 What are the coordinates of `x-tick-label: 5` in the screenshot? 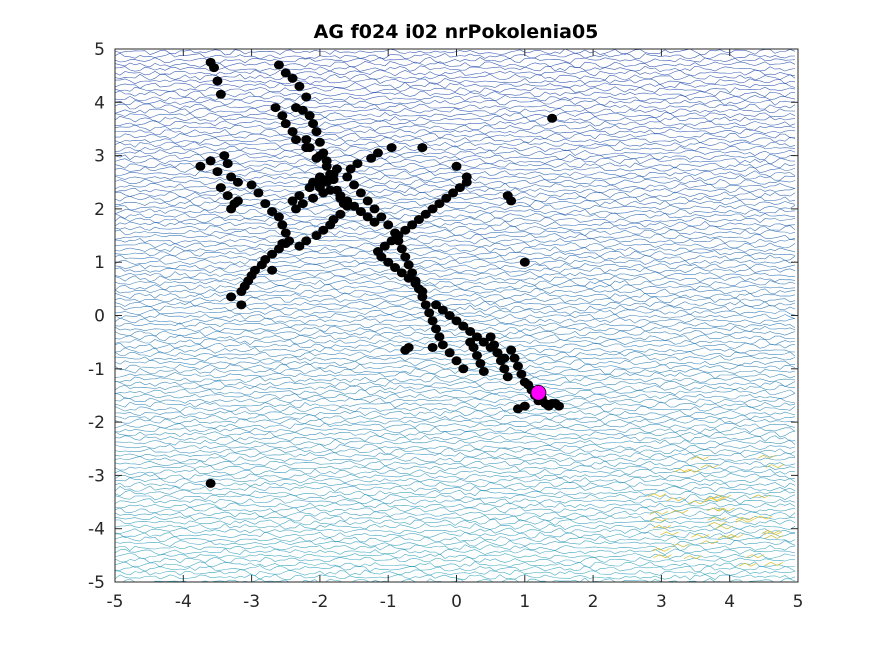 It's located at (798, 602).